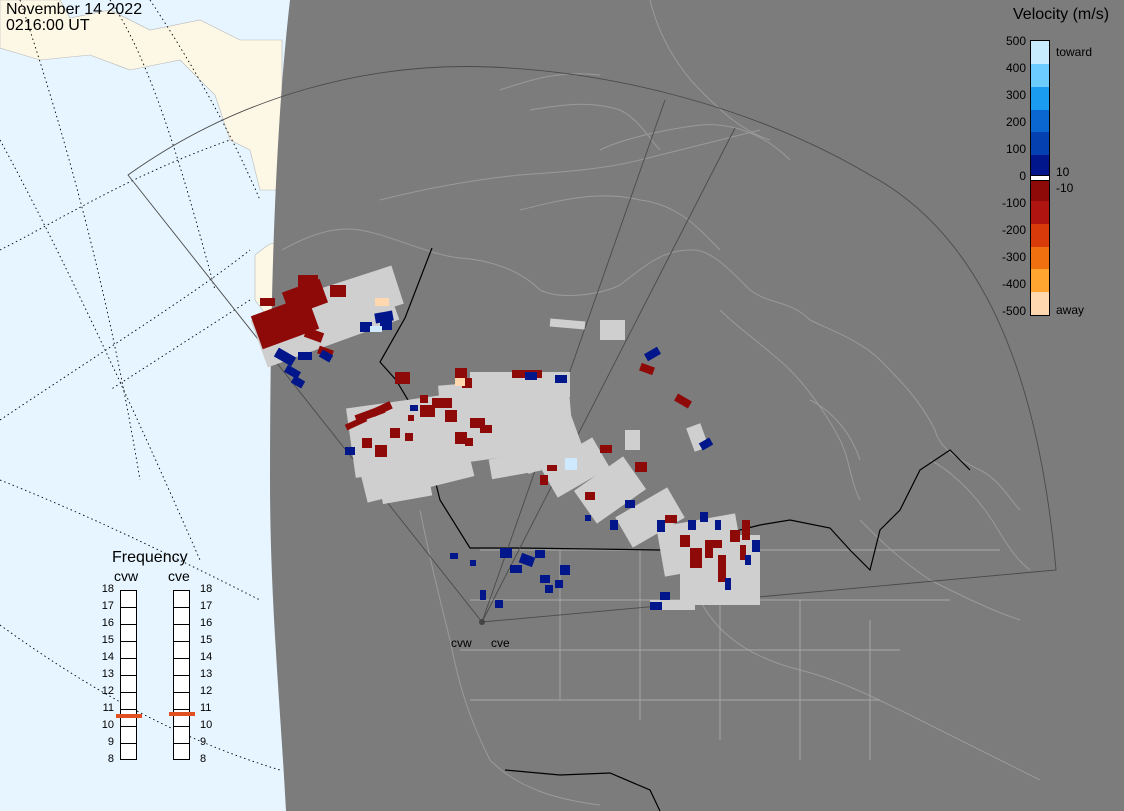 The image size is (1124, 811). I want to click on frequency-scale-right: 8, so click(203, 759).